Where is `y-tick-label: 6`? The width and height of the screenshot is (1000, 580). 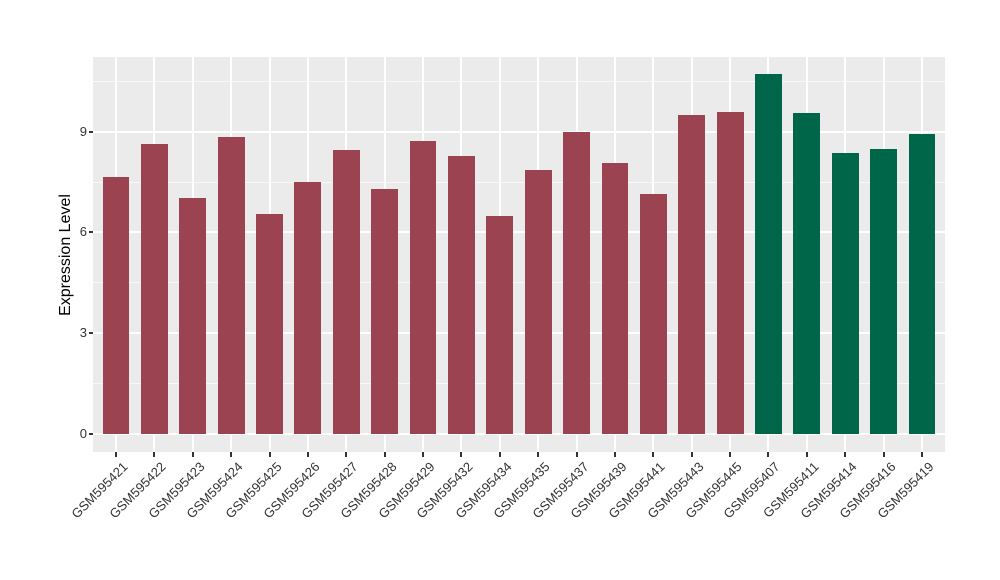
y-tick-label: 6 is located at coordinates (83, 232).